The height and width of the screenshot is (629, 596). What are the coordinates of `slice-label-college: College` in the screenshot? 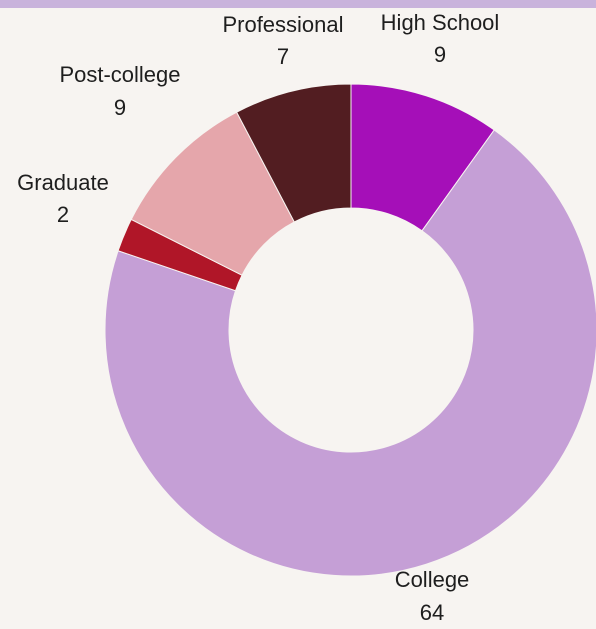 It's located at (432, 579).